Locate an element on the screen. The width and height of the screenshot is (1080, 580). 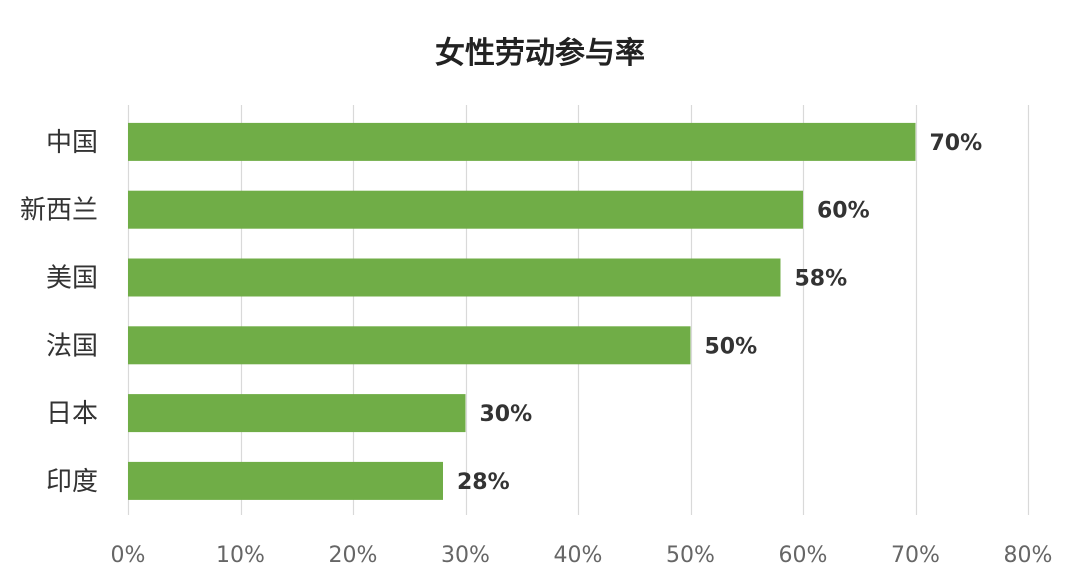
x-tick-label: 60% is located at coordinates (803, 555).